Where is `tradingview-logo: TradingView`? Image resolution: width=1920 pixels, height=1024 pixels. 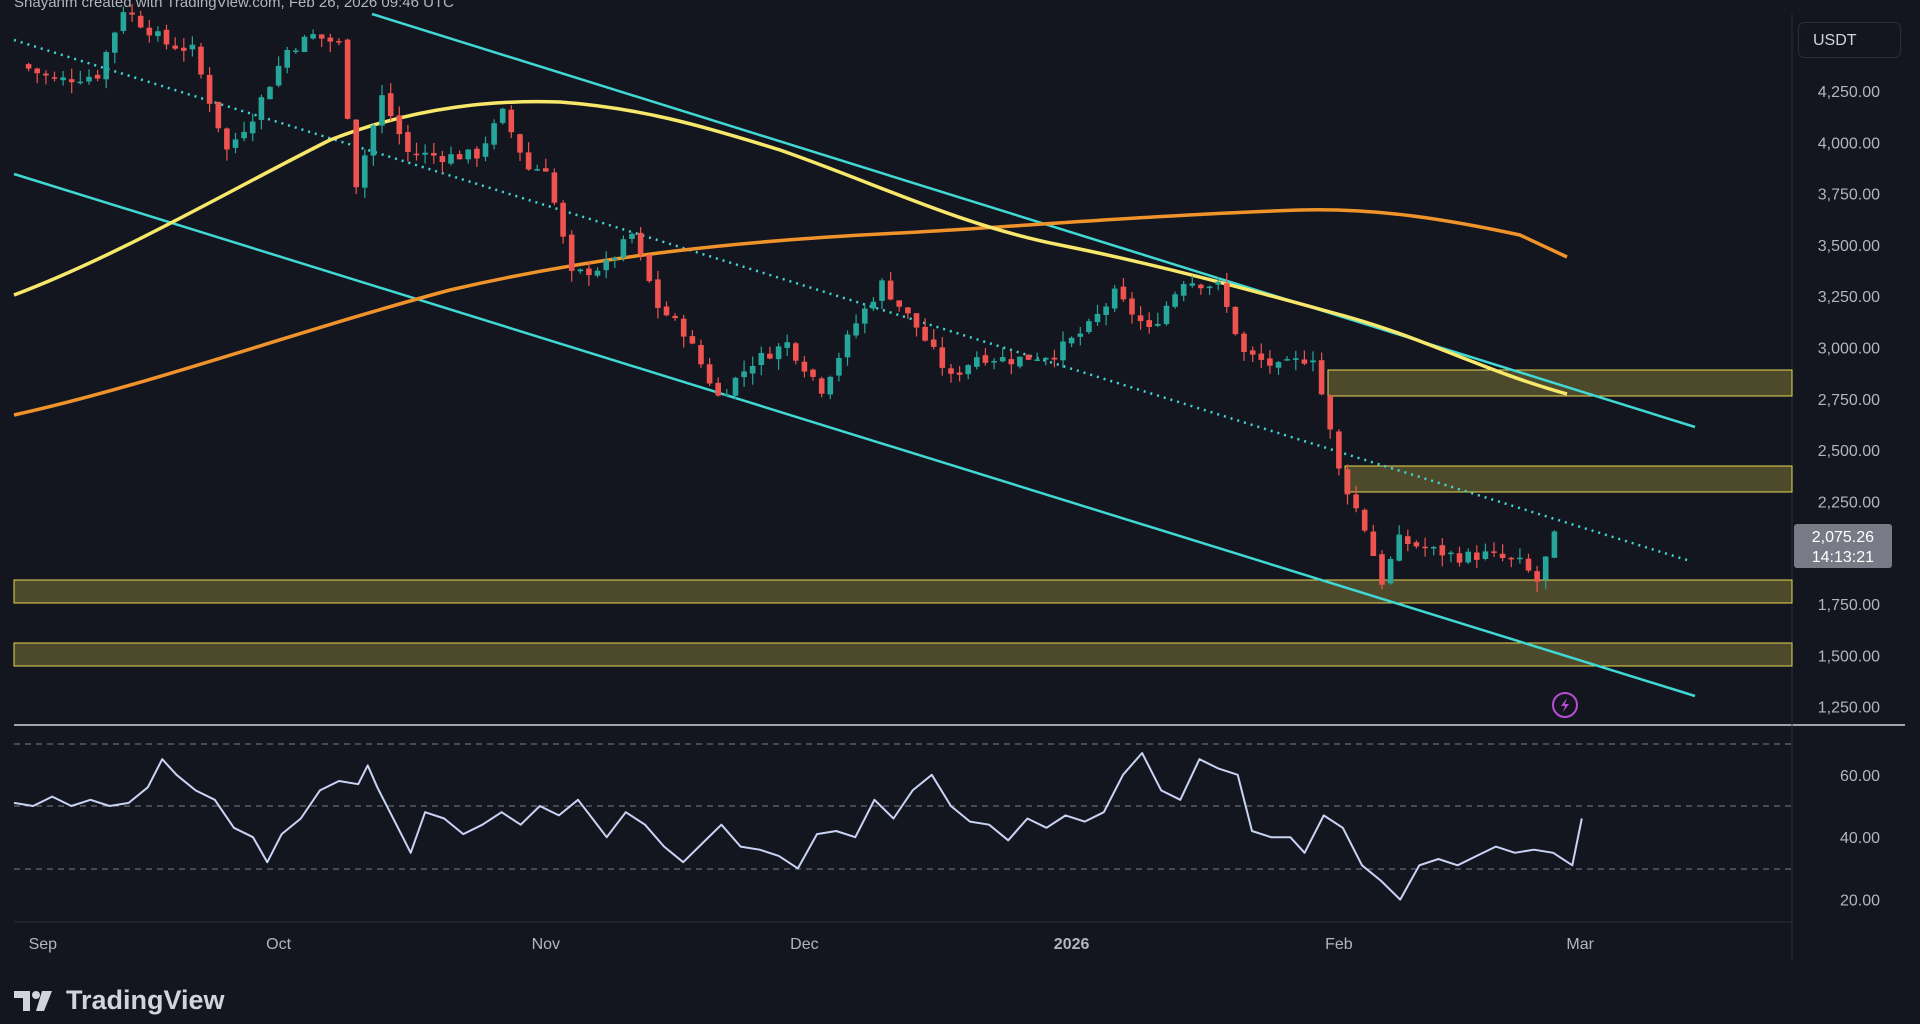
tradingview-logo: TradingView is located at coordinates (119, 1000).